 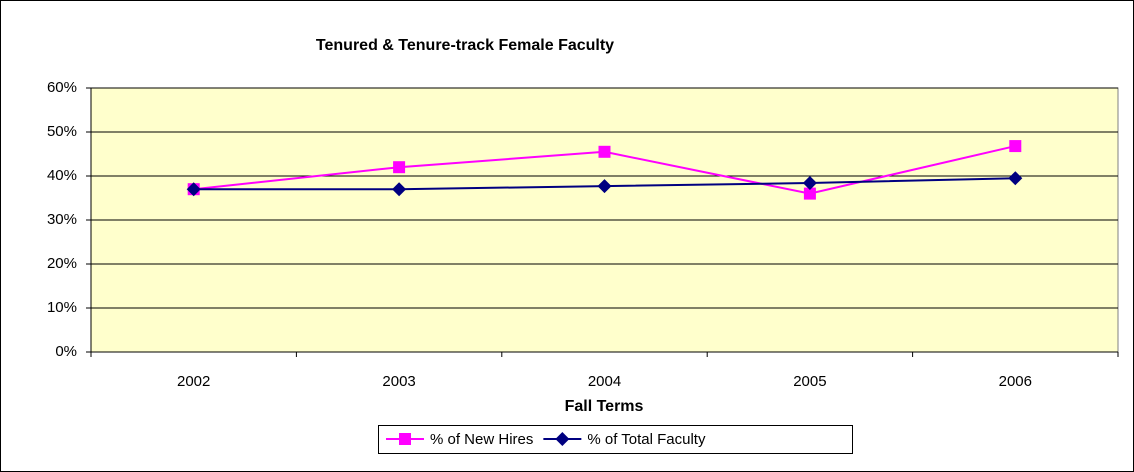 What do you see at coordinates (62, 307) in the screenshot?
I see `y-tick-label: 10%` at bounding box center [62, 307].